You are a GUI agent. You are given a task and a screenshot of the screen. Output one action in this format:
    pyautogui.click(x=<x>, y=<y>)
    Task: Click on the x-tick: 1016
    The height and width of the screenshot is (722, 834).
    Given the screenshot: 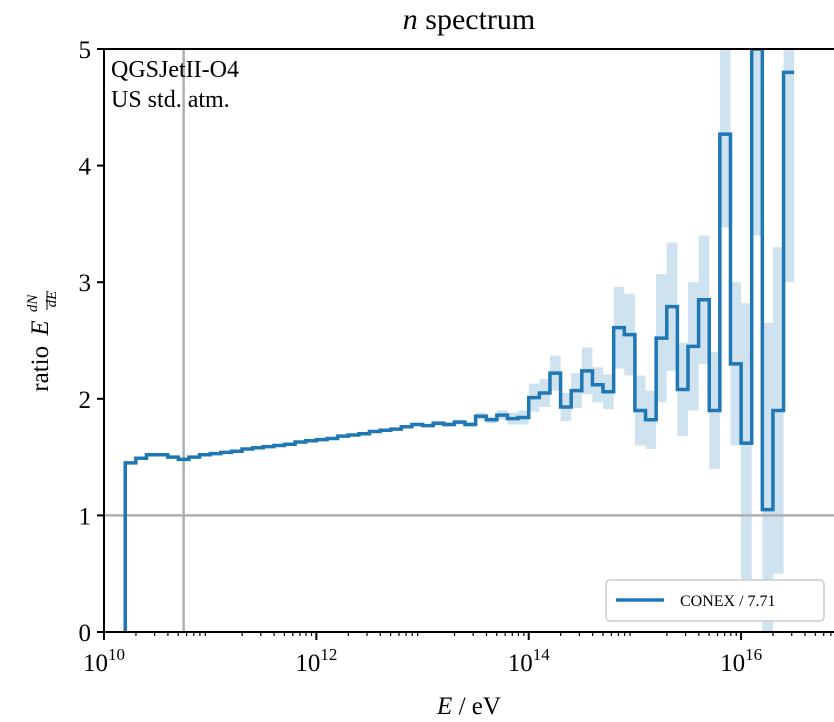 What is the action you would take?
    pyautogui.click(x=741, y=654)
    